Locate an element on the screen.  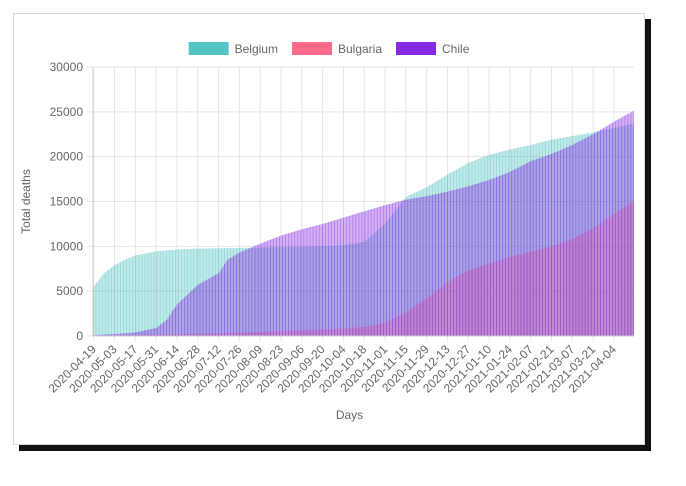
legend-swatch is located at coordinates (416, 48).